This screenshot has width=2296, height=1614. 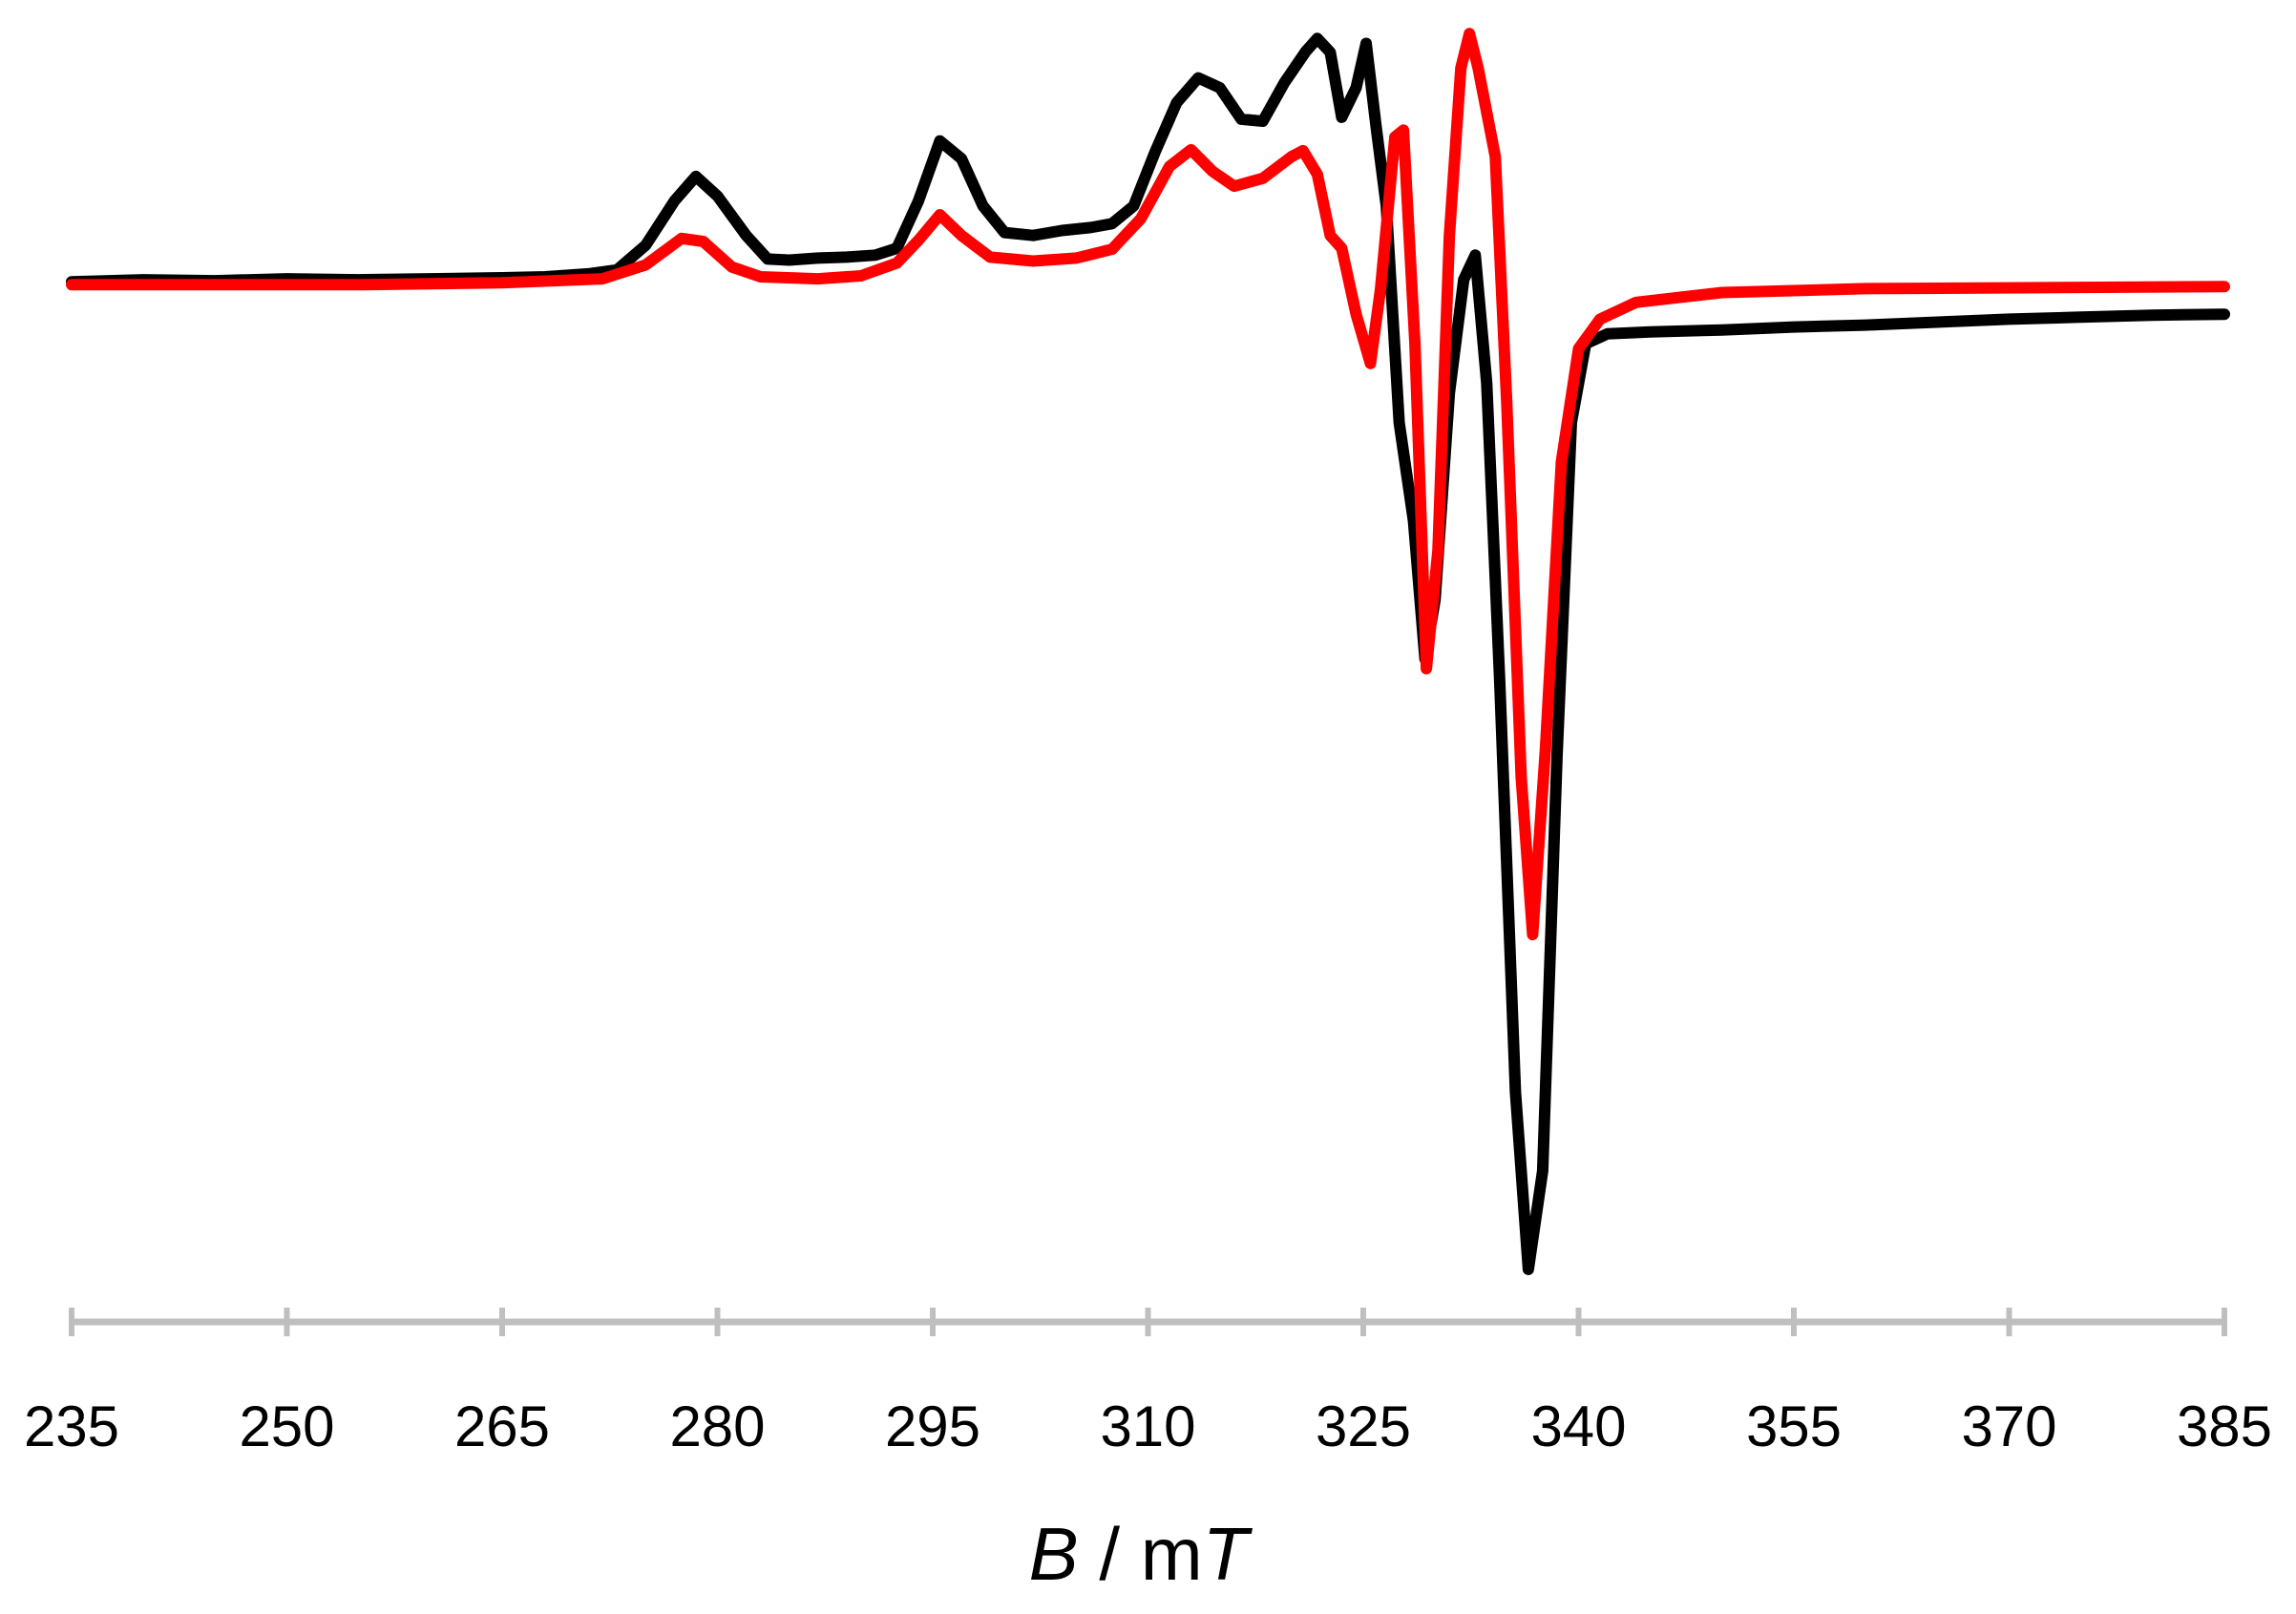 What do you see at coordinates (1147, 1426) in the screenshot?
I see `x-tick-label: 310` at bounding box center [1147, 1426].